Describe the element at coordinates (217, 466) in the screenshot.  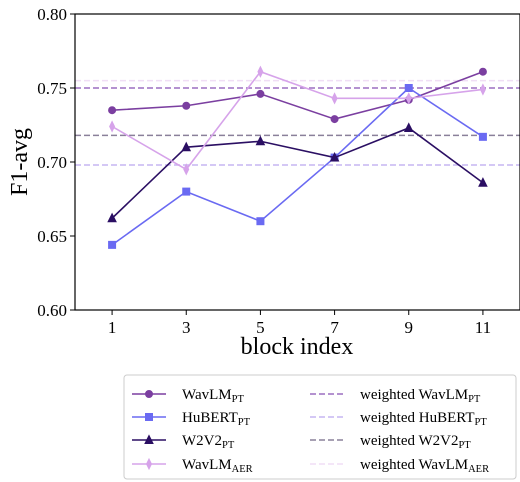
I see `legend-label: WavLMAER` at that location.